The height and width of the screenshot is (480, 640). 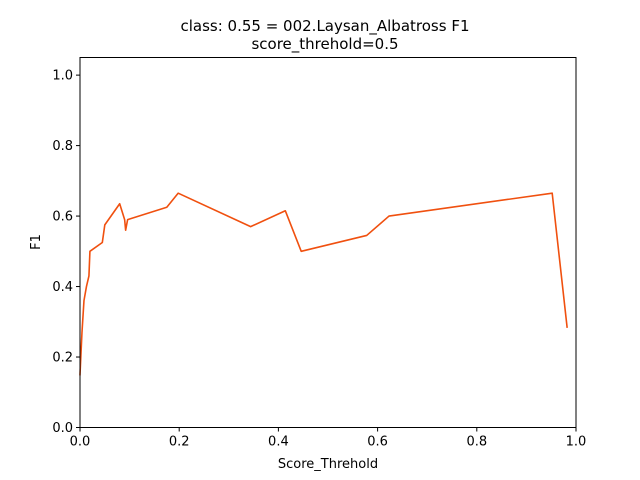 I want to click on x-tick-label: 0.0, so click(x=80, y=442).